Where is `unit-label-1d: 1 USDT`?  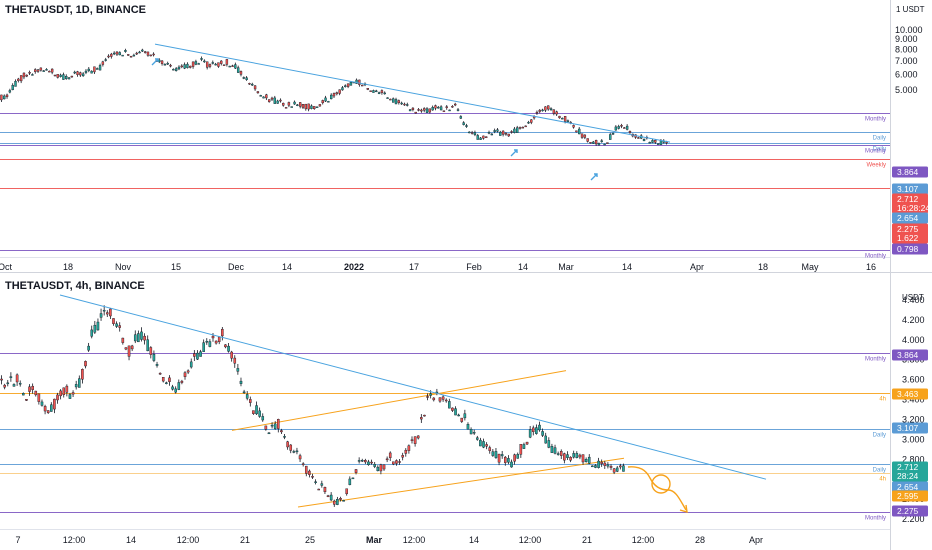
unit-label-1d: 1 USDT is located at coordinates (910, 9).